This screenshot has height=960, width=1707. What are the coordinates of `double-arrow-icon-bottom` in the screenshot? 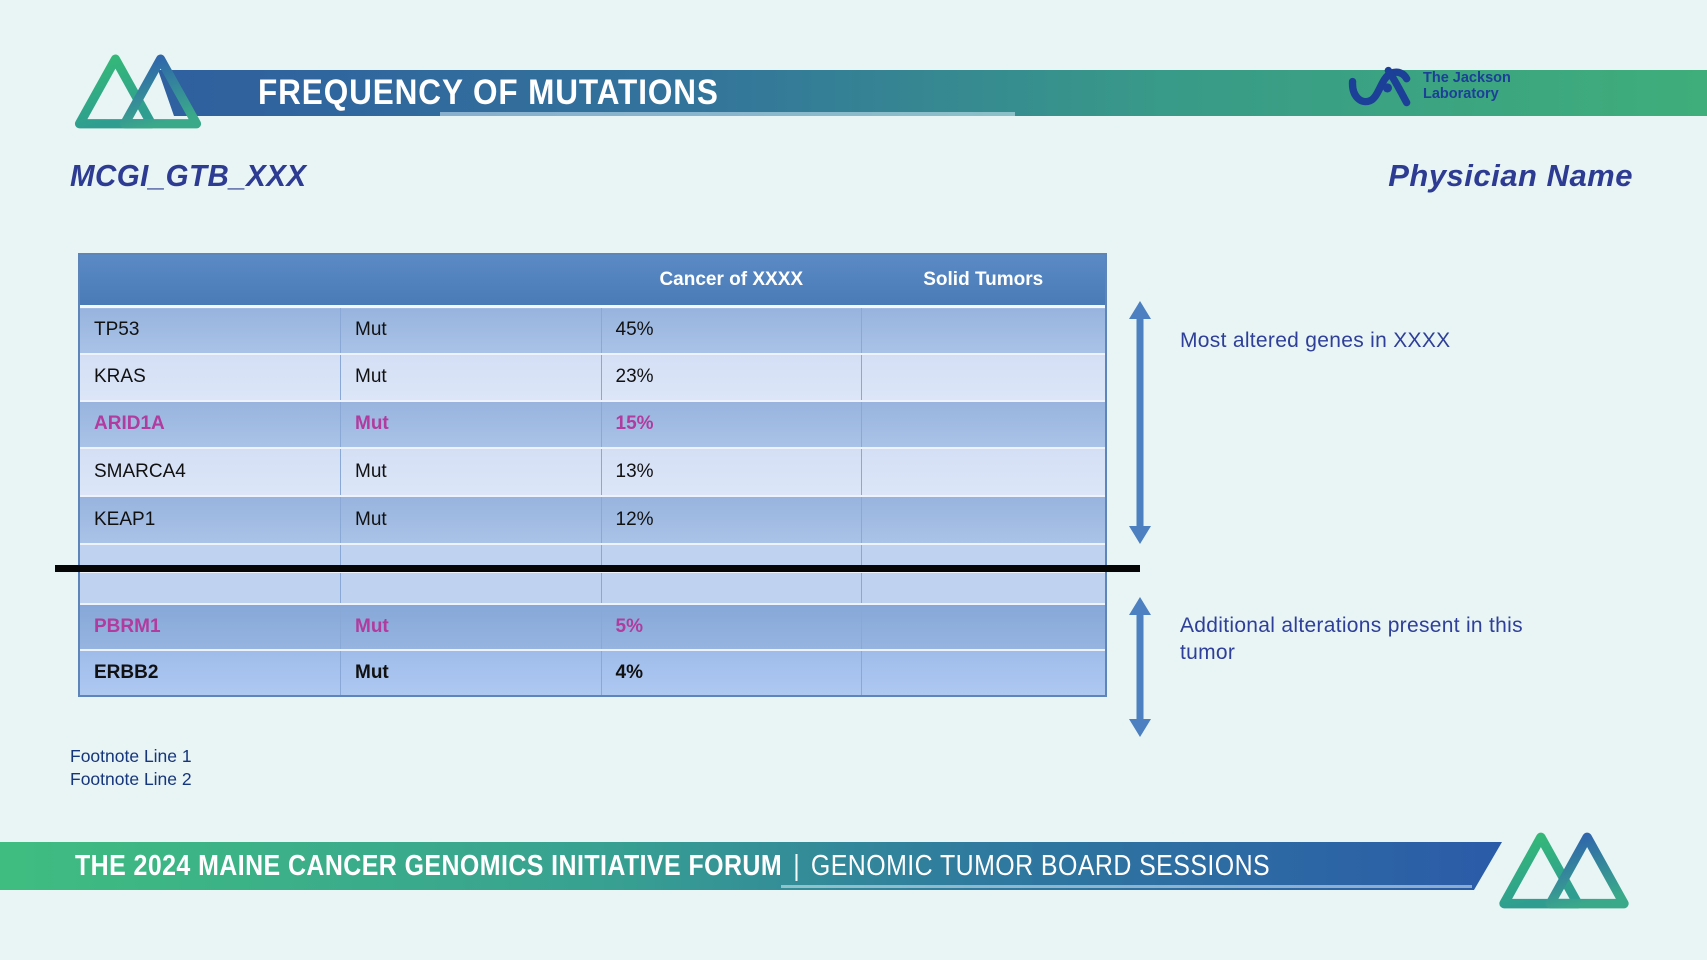 It's located at (1140, 669).